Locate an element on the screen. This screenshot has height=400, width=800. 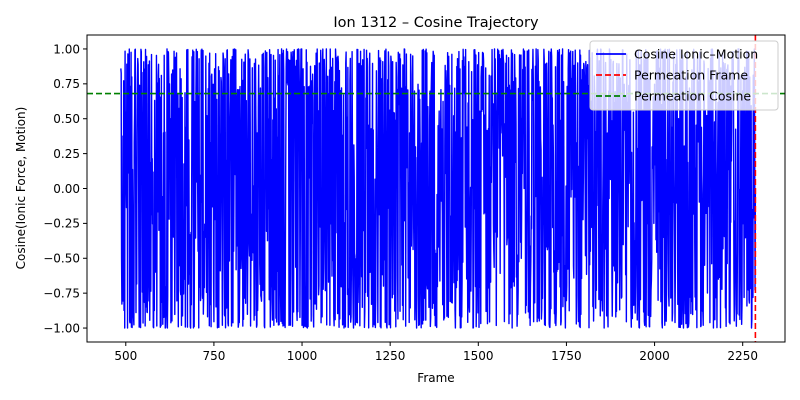
y-tick-label: 0.75 is located at coordinates (66, 84).